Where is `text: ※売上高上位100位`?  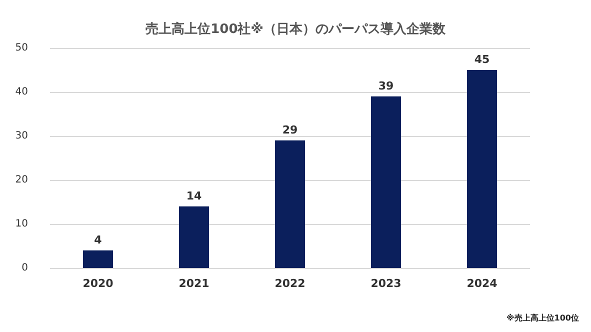 text: ※売上高上位100位 is located at coordinates (543, 317).